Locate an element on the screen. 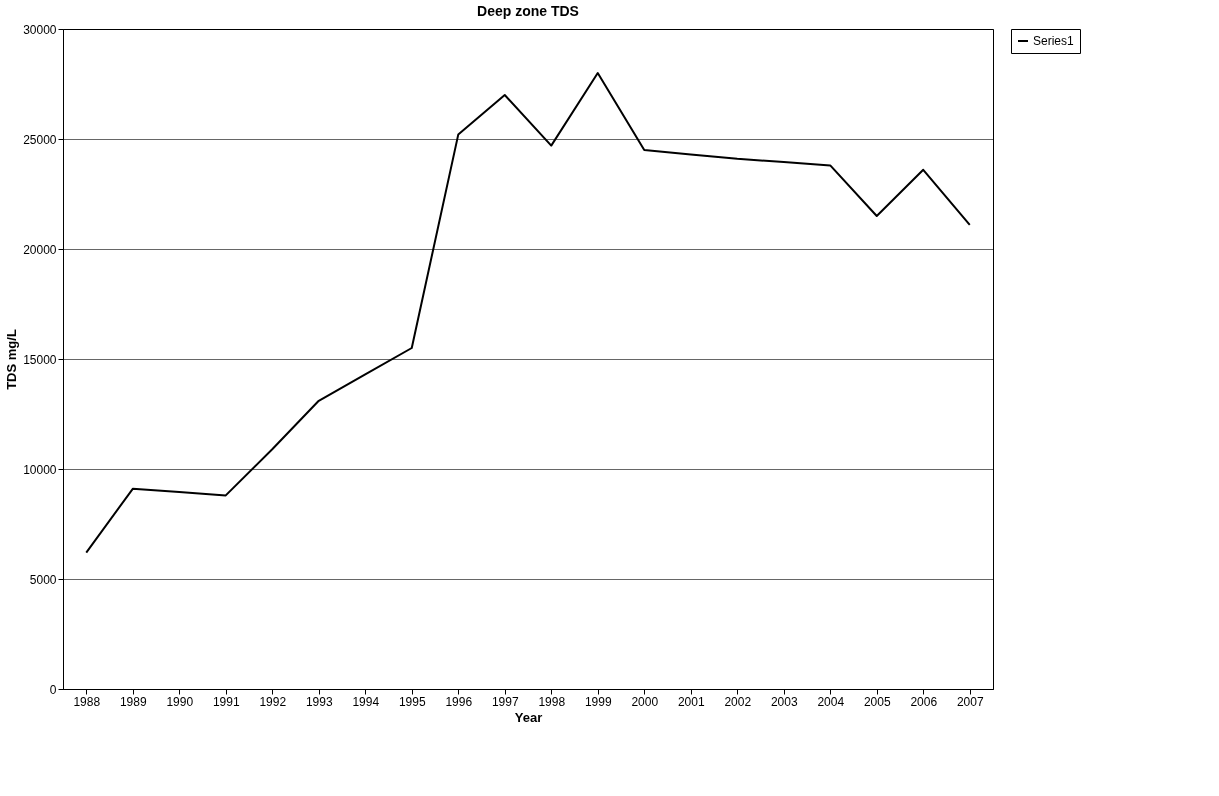  x-tick-label: 2007 is located at coordinates (970, 701).